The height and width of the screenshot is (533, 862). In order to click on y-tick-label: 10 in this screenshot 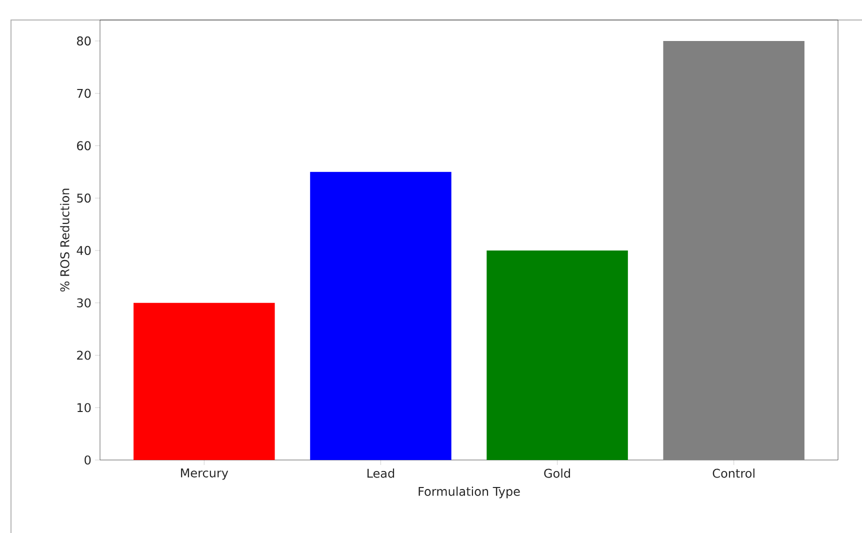, I will do `click(84, 407)`.